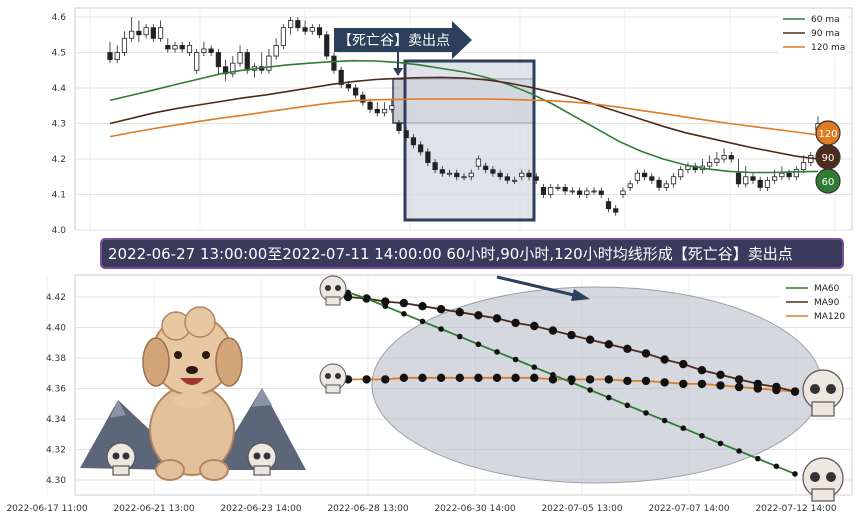 This screenshot has height=520, width=861. I want to click on legend-ma90-bottom: MA90, so click(827, 303).